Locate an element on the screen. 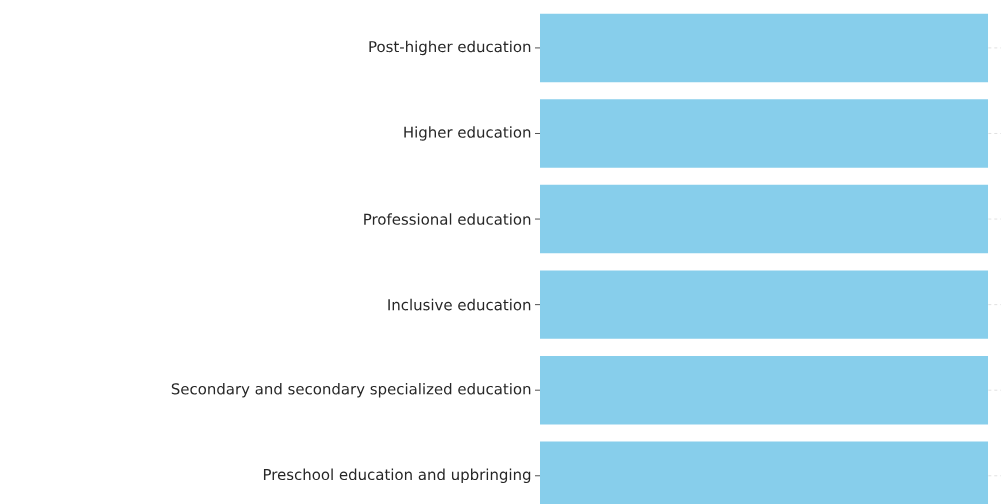  y-tick-label: Secondary and secondary specialized education is located at coordinates (351, 390).